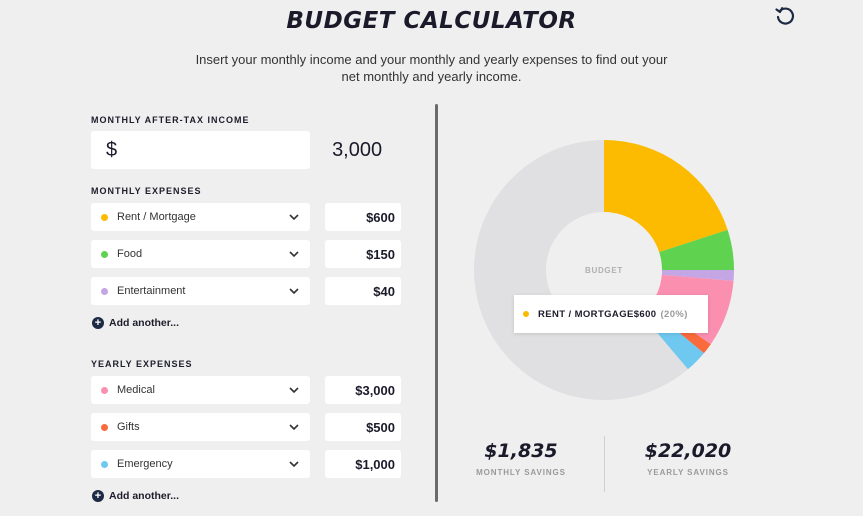 The image size is (863, 516). Describe the element at coordinates (151, 291) in the screenshot. I see `expense-category-label: Entertainment` at that location.